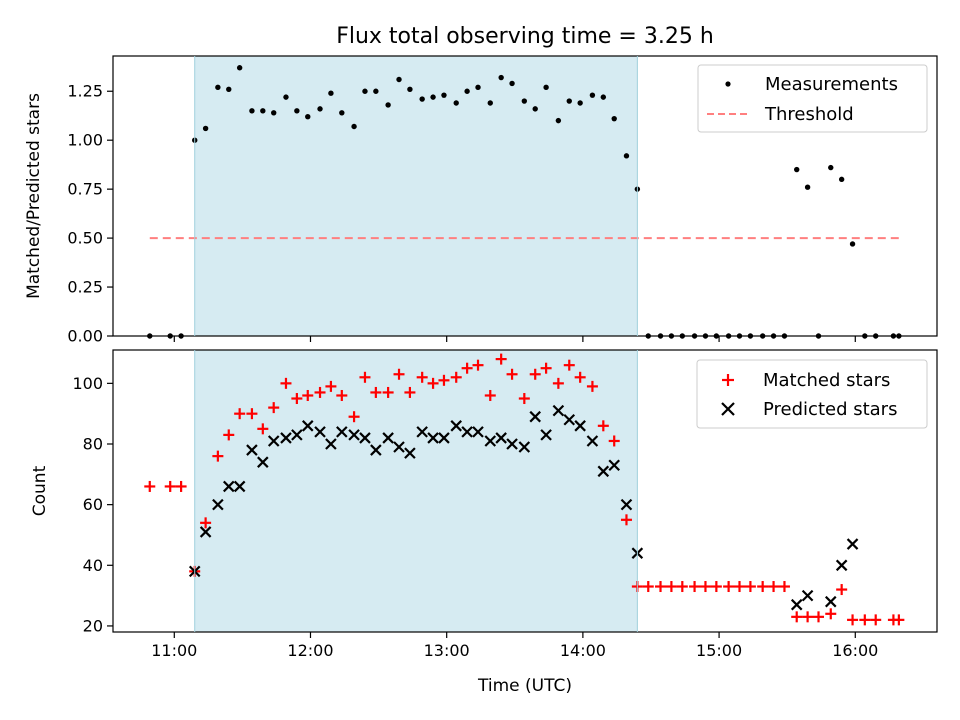 The height and width of the screenshot is (720, 960). What do you see at coordinates (830, 409) in the screenshot?
I see `legend-predicted-label: Predicted stars` at bounding box center [830, 409].